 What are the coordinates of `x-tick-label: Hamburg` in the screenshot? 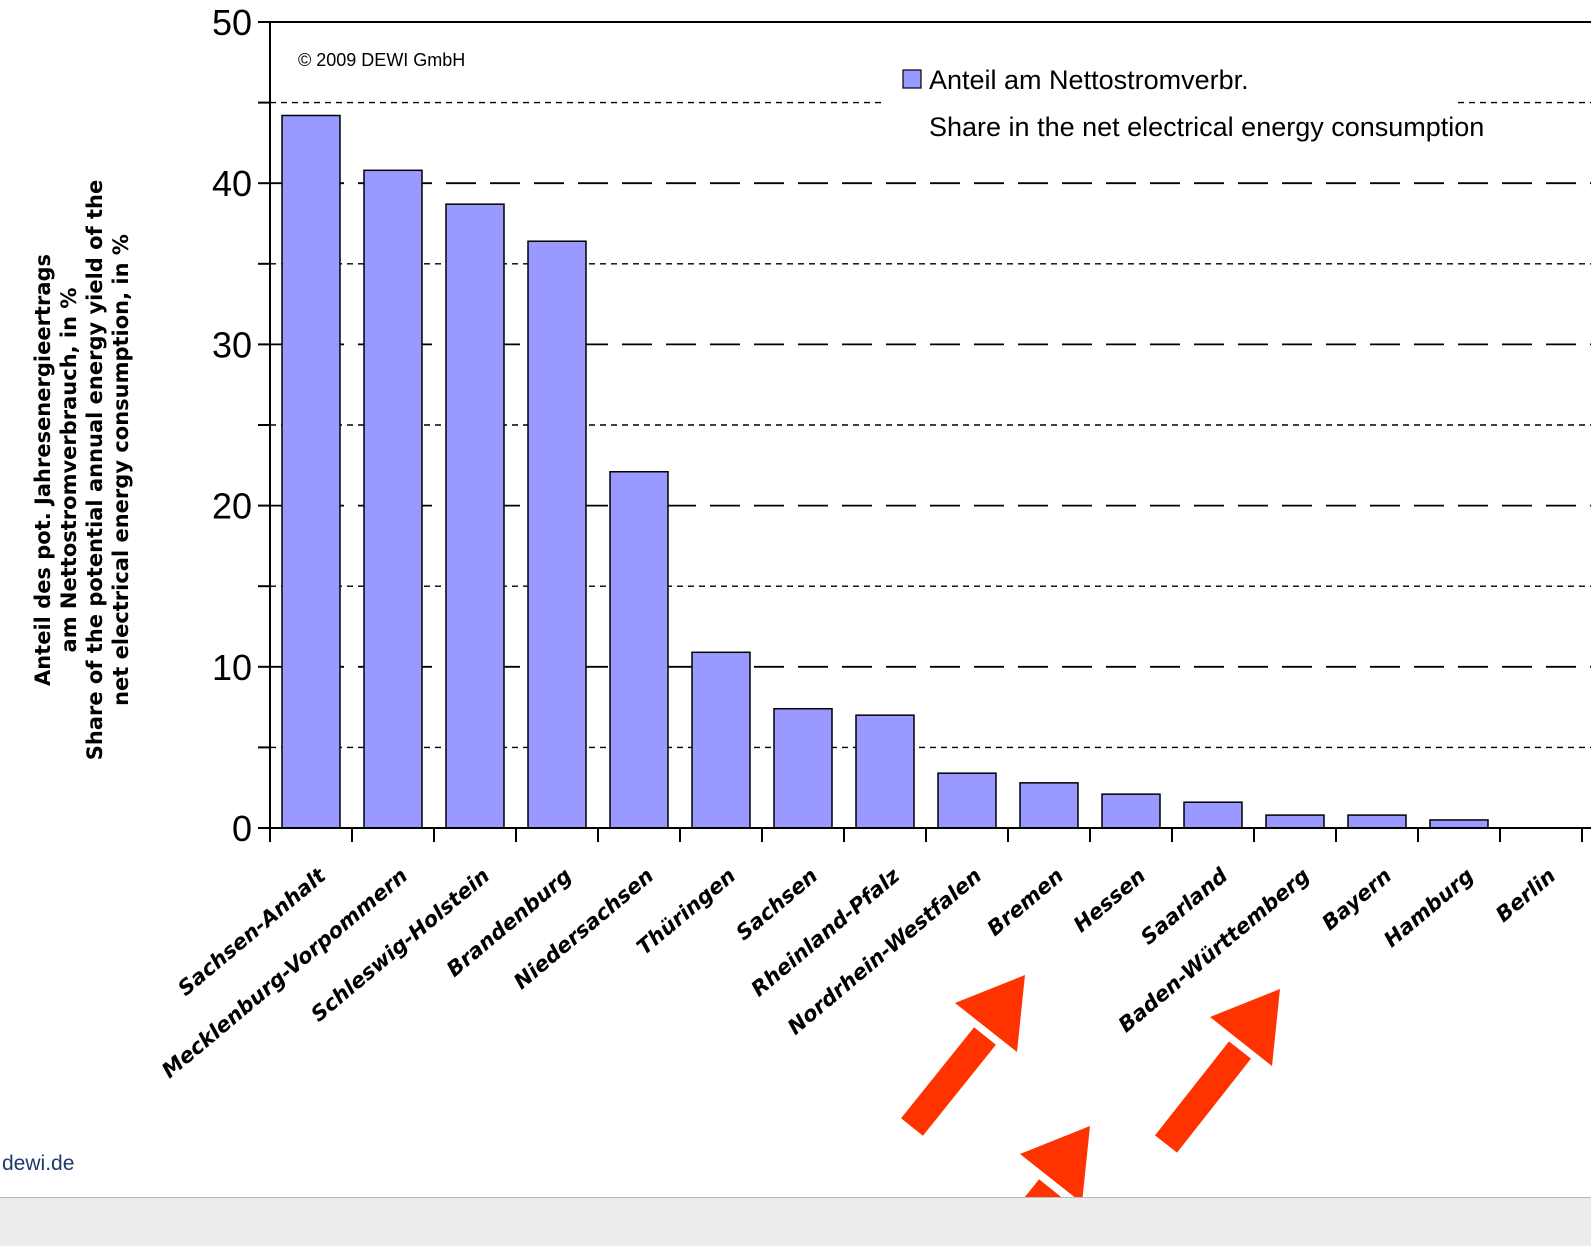 It's located at (1428, 907).